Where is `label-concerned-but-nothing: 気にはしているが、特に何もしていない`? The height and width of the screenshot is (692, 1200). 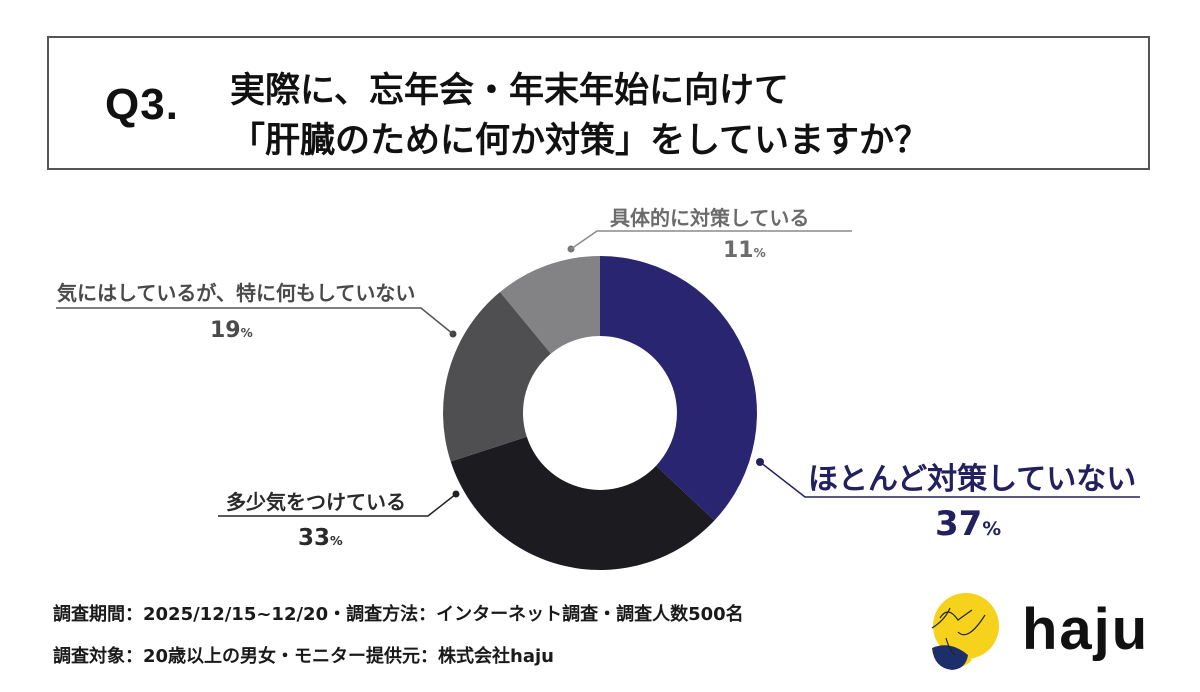 label-concerned-but-nothing: 気にはしているが、特に何もしていない is located at coordinates (236, 293).